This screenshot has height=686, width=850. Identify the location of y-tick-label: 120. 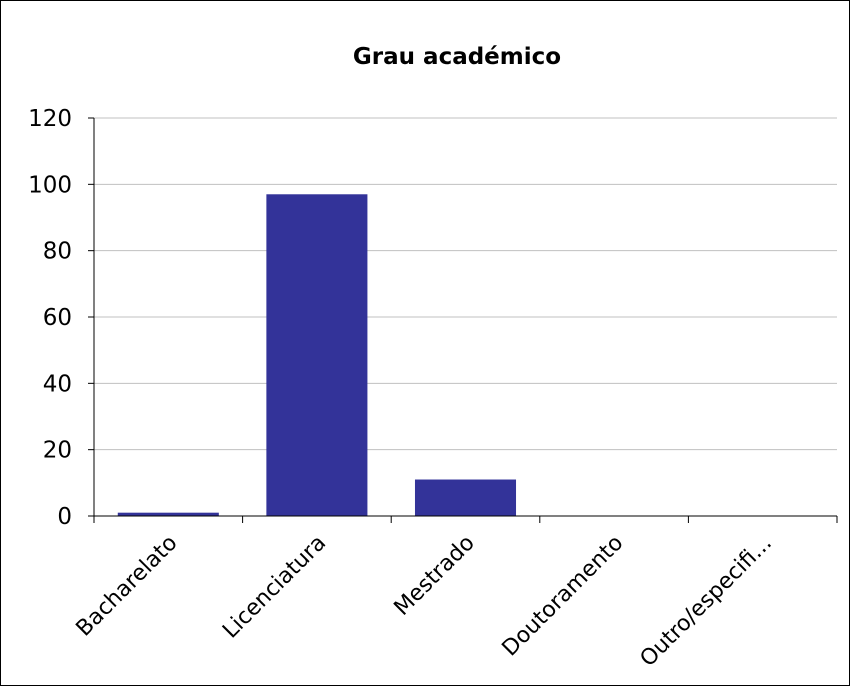
(50, 119).